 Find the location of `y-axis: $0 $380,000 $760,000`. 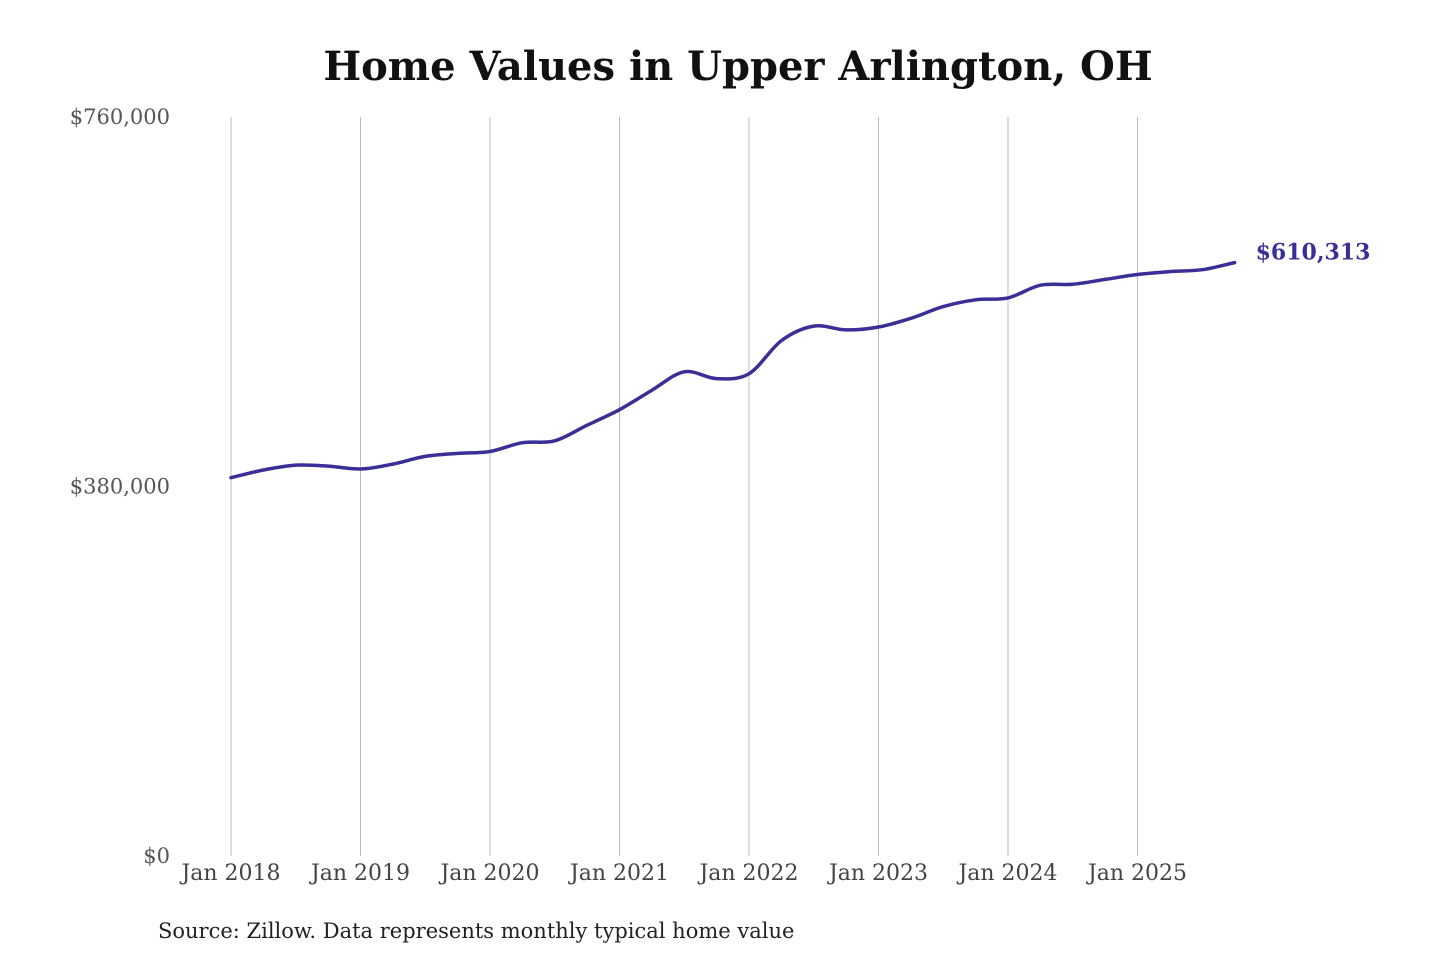

y-axis: $0 $380,000 $760,000 is located at coordinates (120, 486).